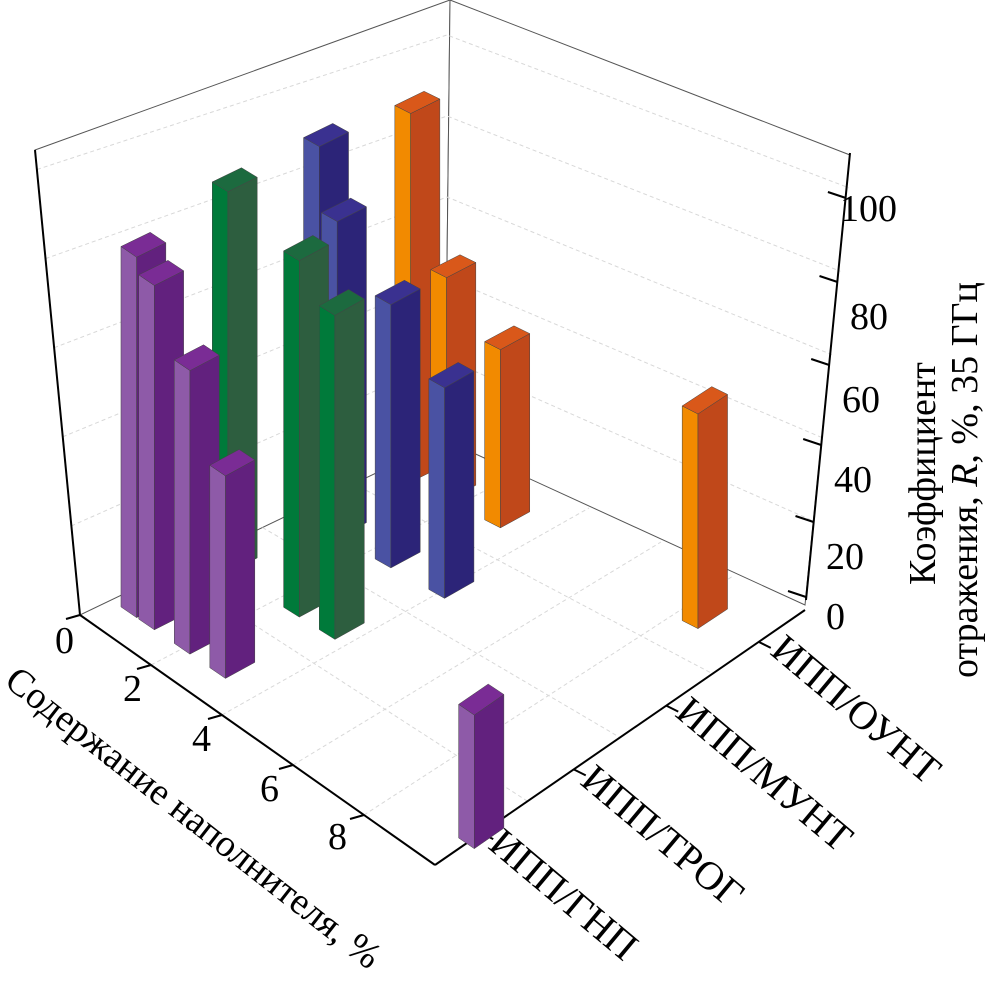 The image size is (988, 987). I want to click on z-tick-label: 20, so click(845, 557).